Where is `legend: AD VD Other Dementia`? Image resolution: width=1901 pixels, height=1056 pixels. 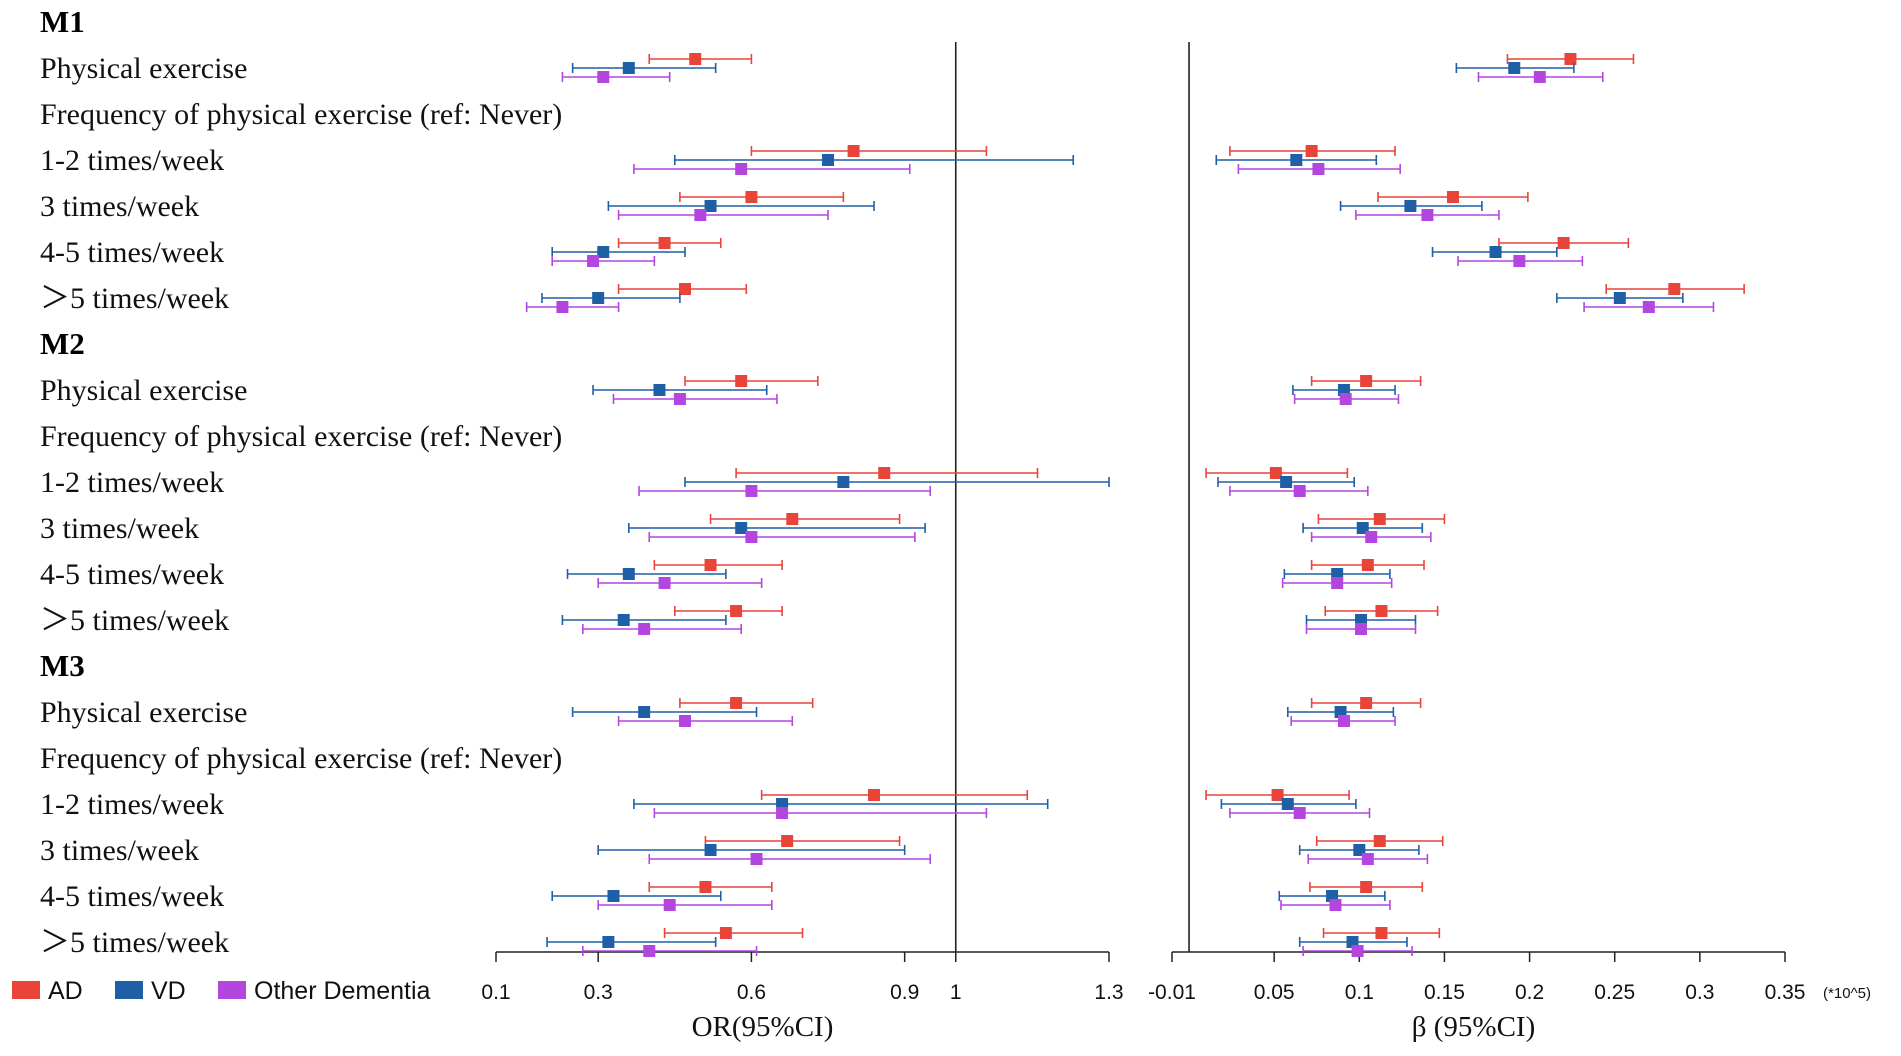
legend: AD VD Other Dementia is located at coordinates (221, 991).